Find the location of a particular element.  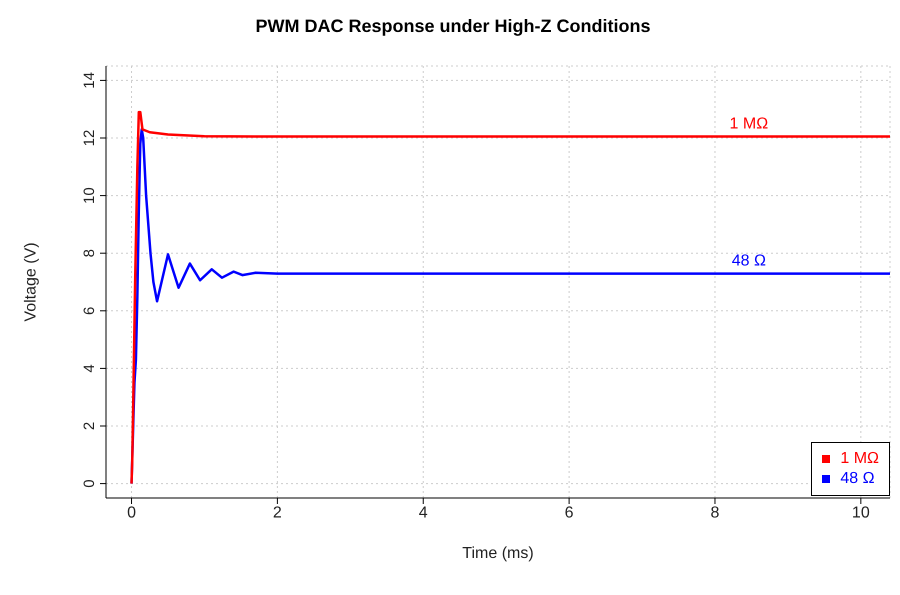

x-tick-label: 10 is located at coordinates (861, 513).